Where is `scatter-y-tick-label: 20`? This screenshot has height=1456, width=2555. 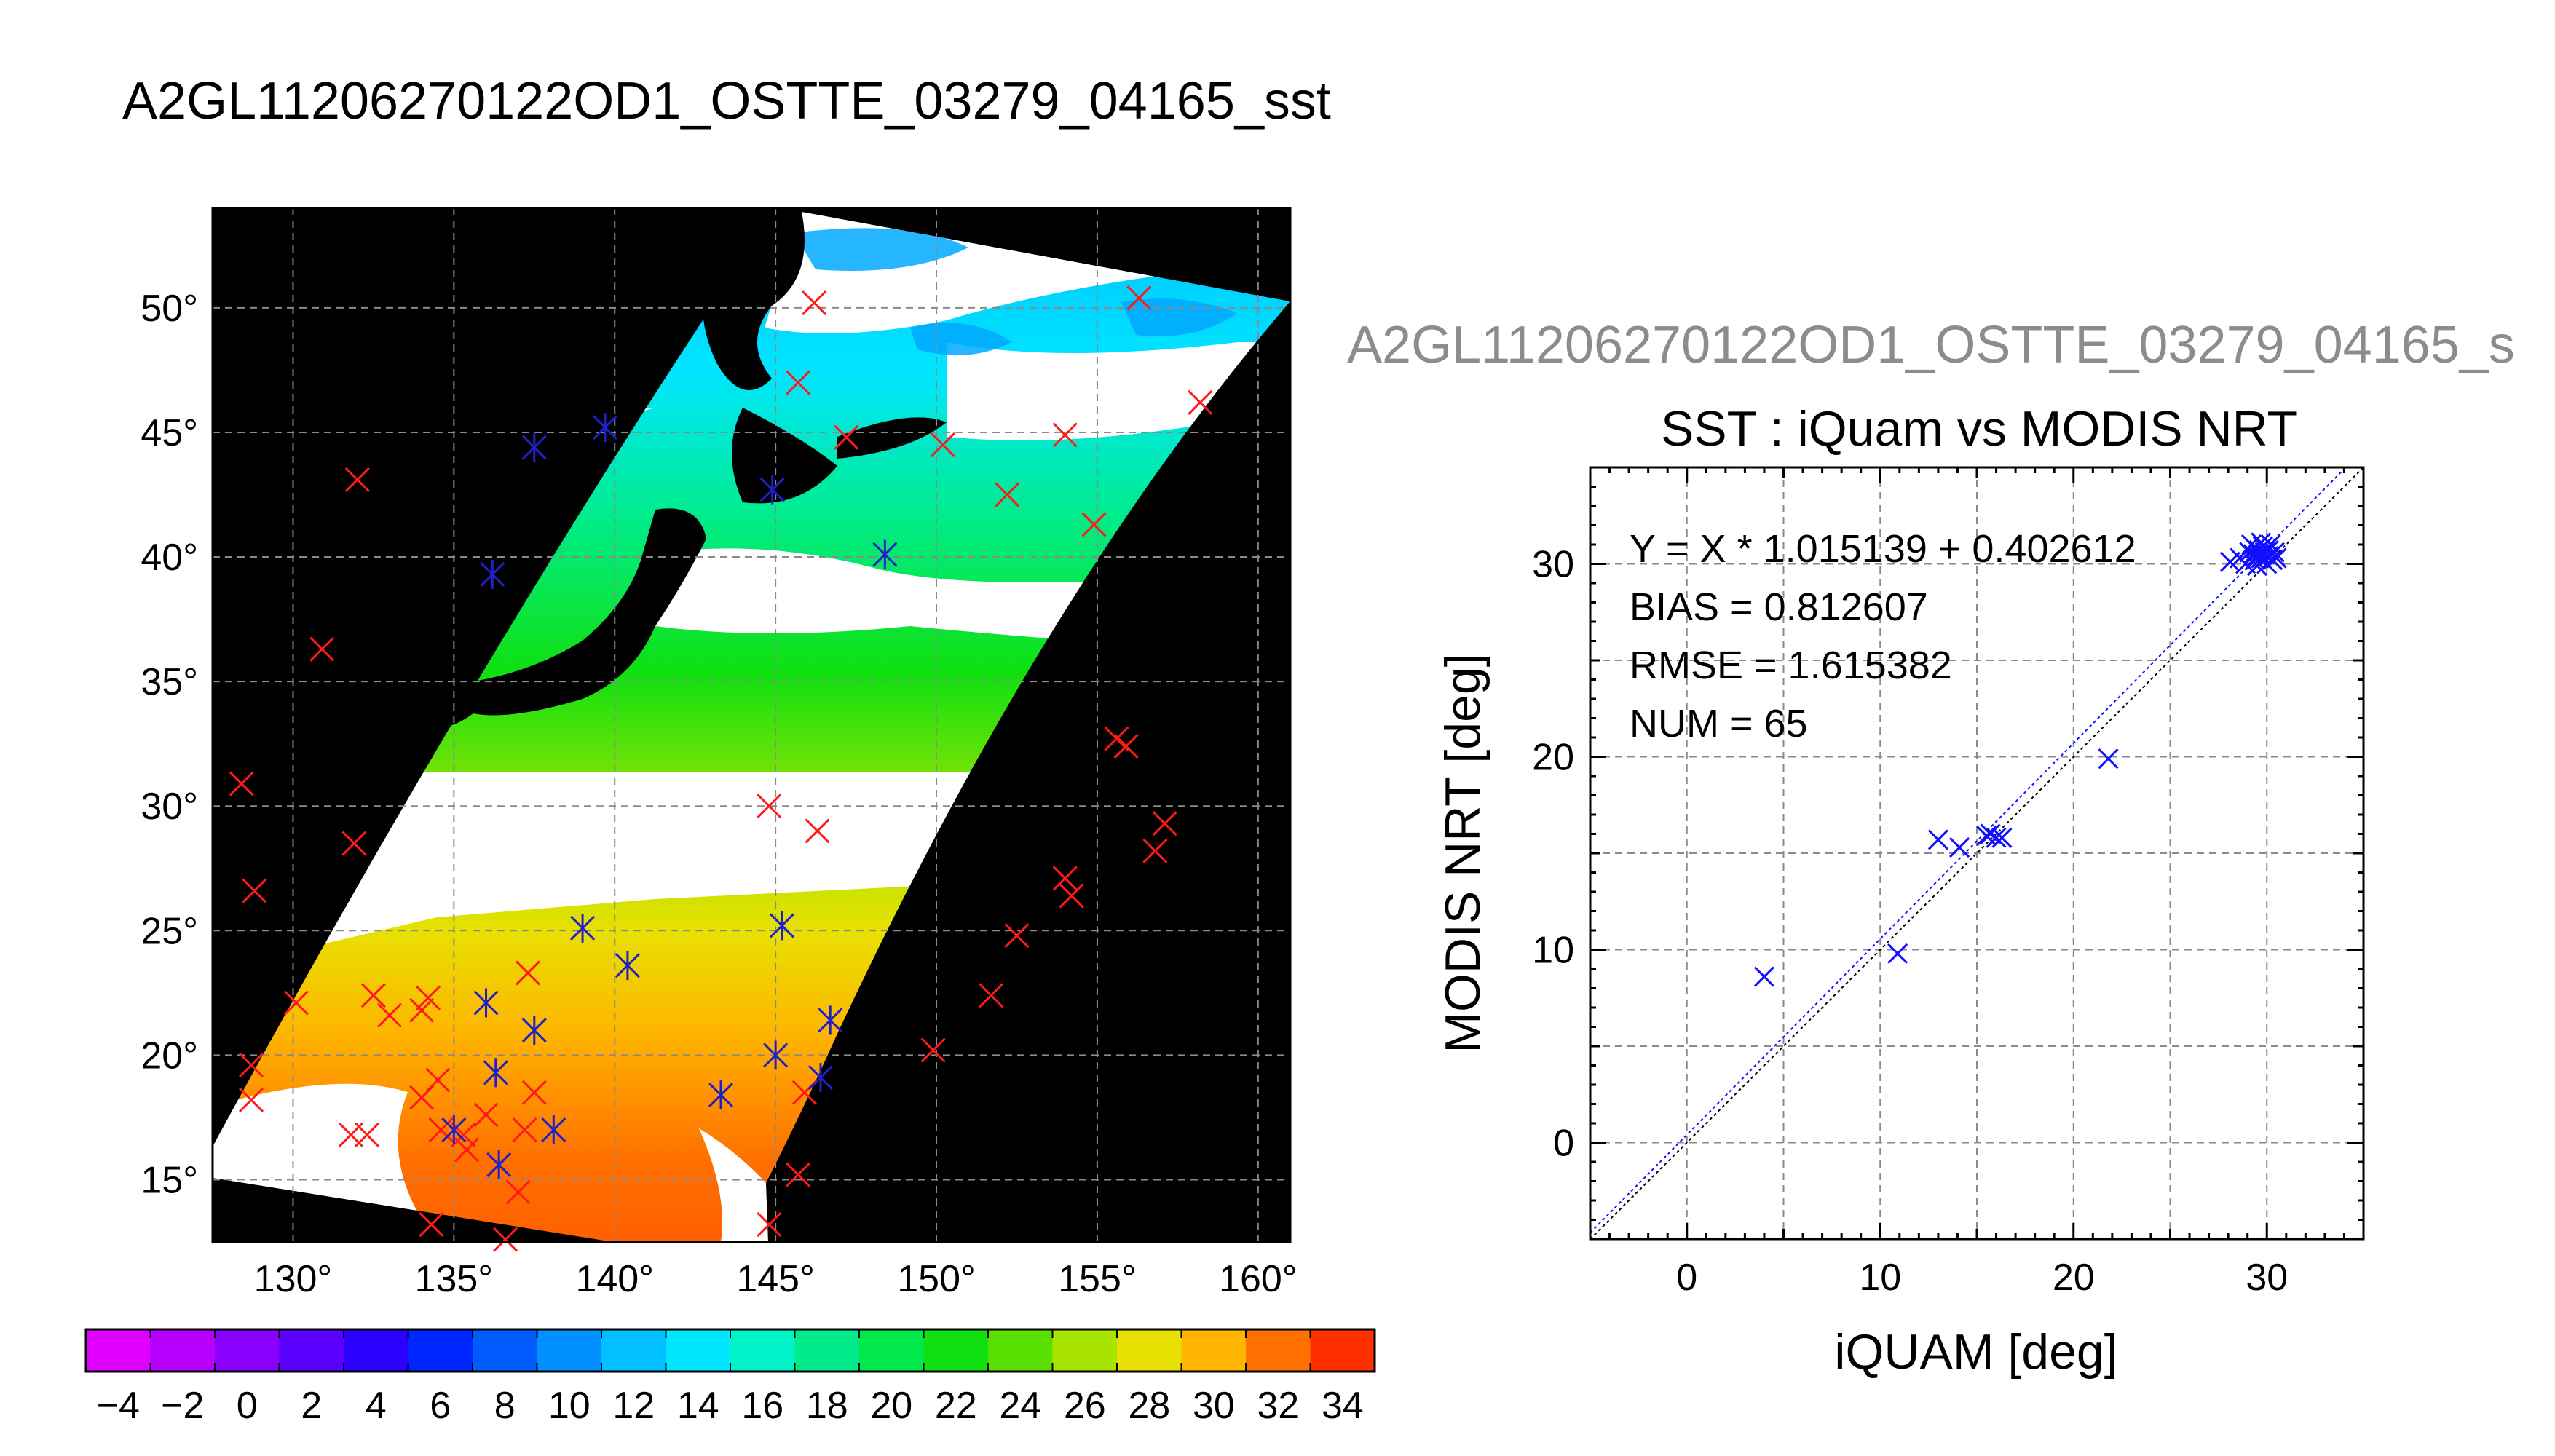
scatter-y-tick-label: 20 is located at coordinates (1553, 758).